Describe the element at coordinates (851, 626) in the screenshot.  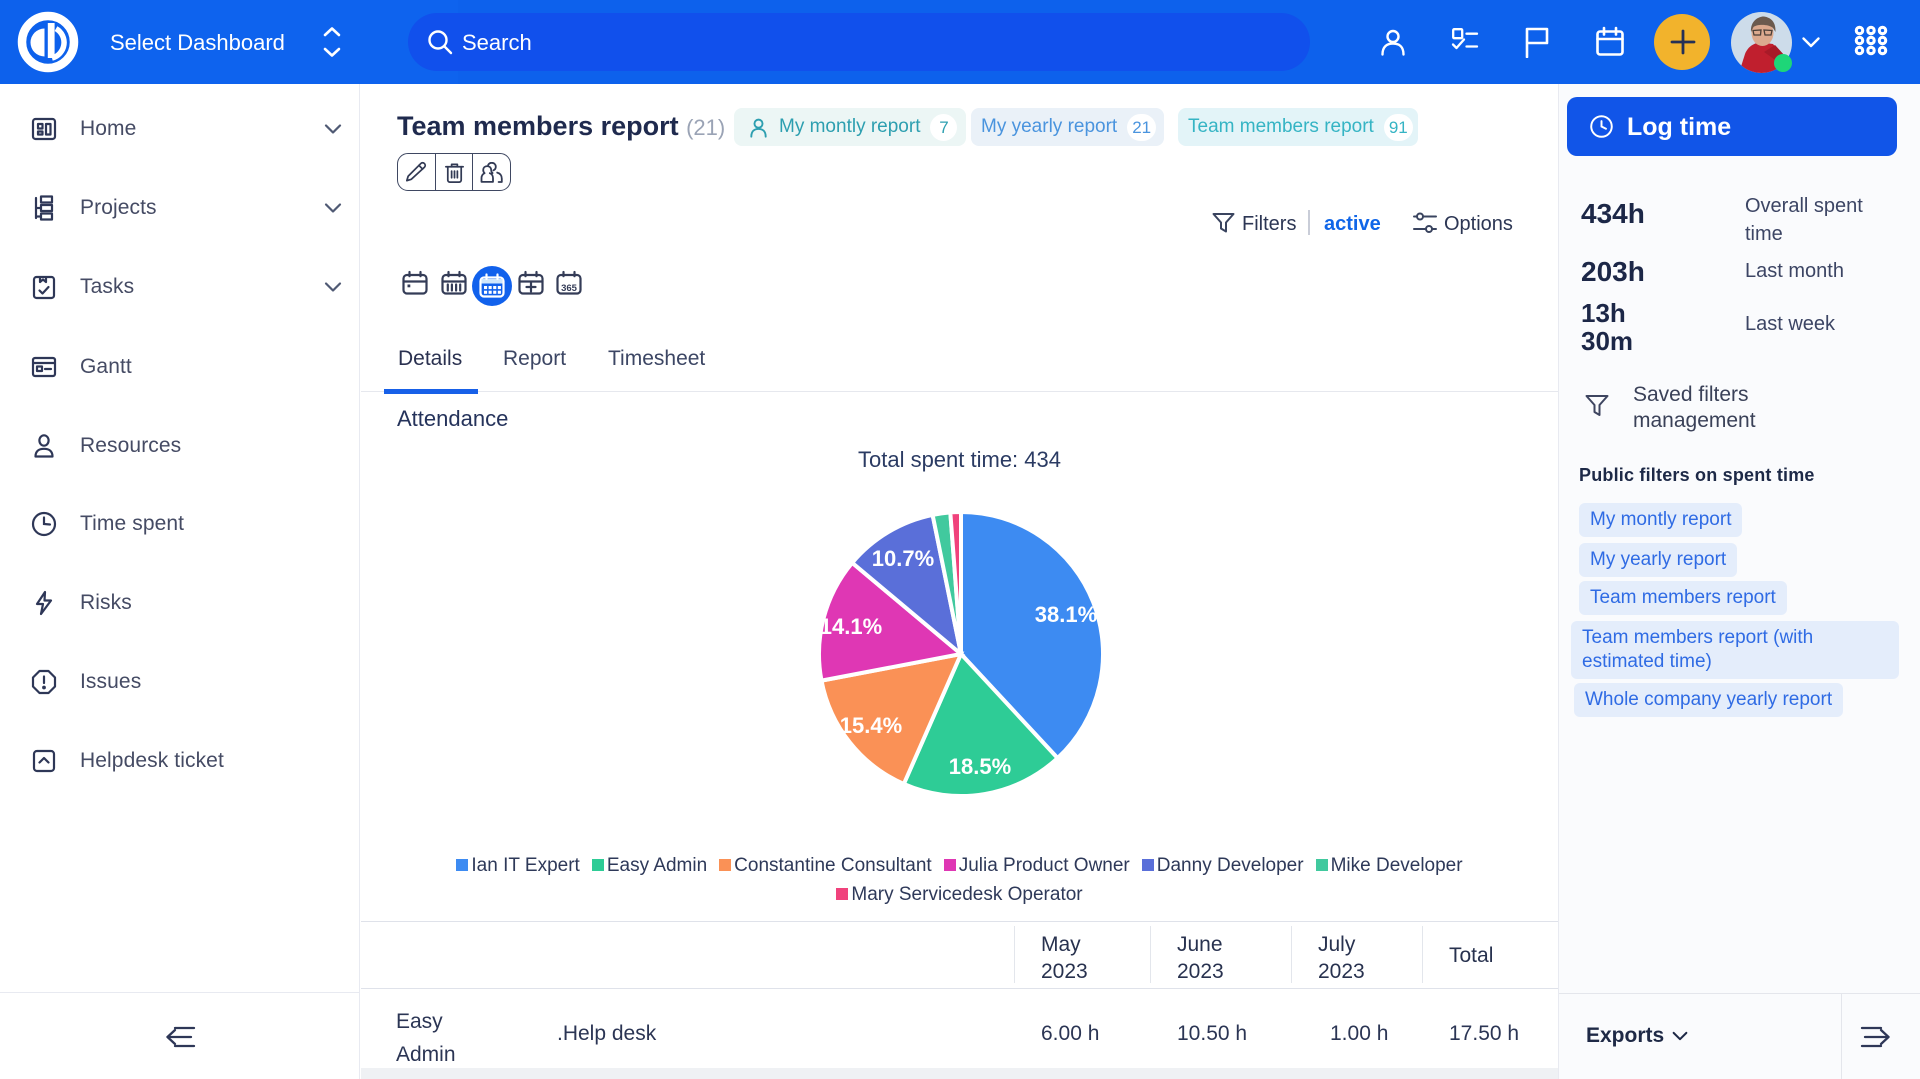
I see `svg-text: 14.1%` at that location.